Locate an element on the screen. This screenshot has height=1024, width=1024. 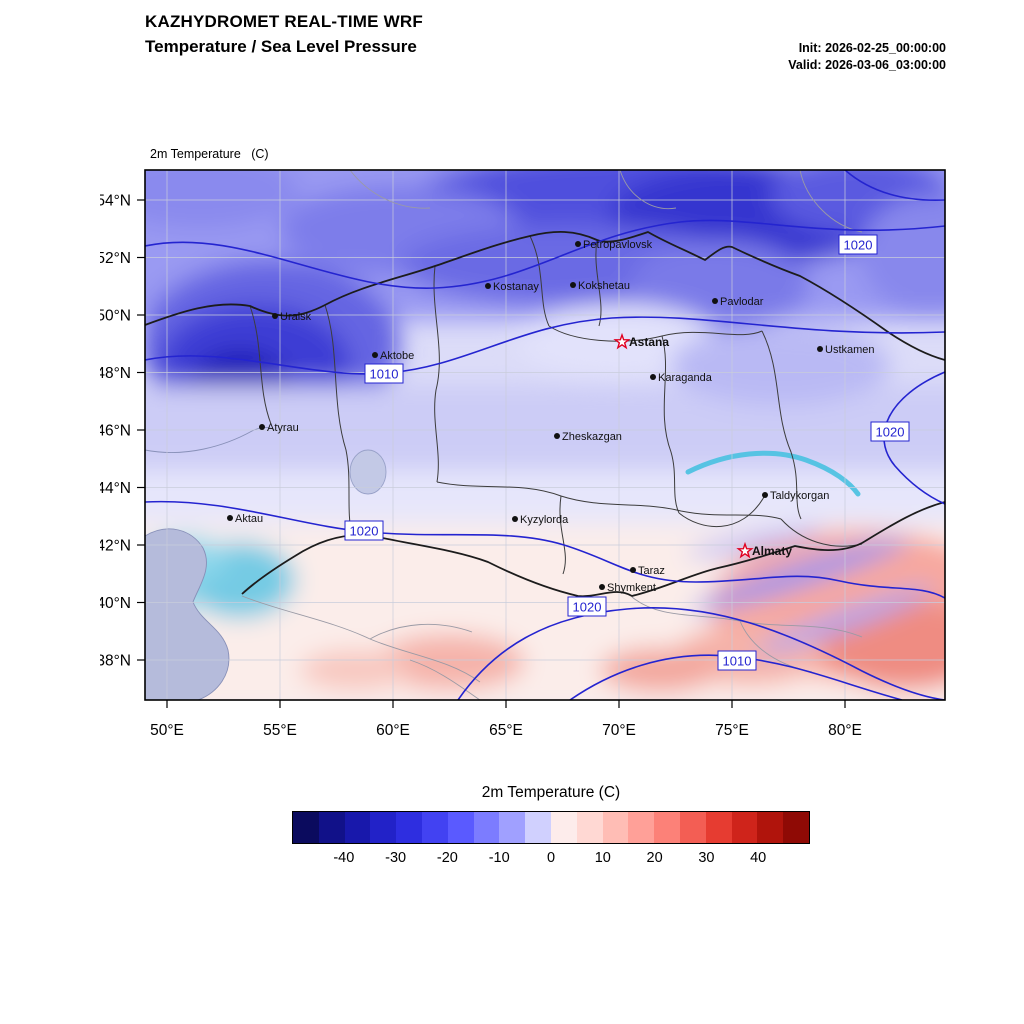
colorbar-tick-label: 20 is located at coordinates (654, 858).